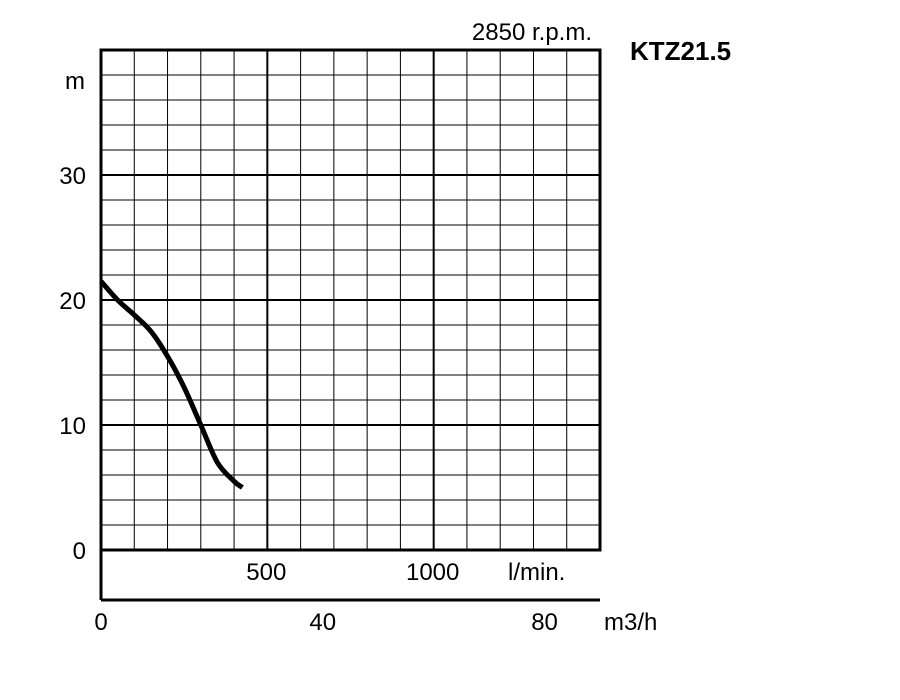 The image size is (900, 700). What do you see at coordinates (680, 51) in the screenshot?
I see `model-label: KTZ21.5` at bounding box center [680, 51].